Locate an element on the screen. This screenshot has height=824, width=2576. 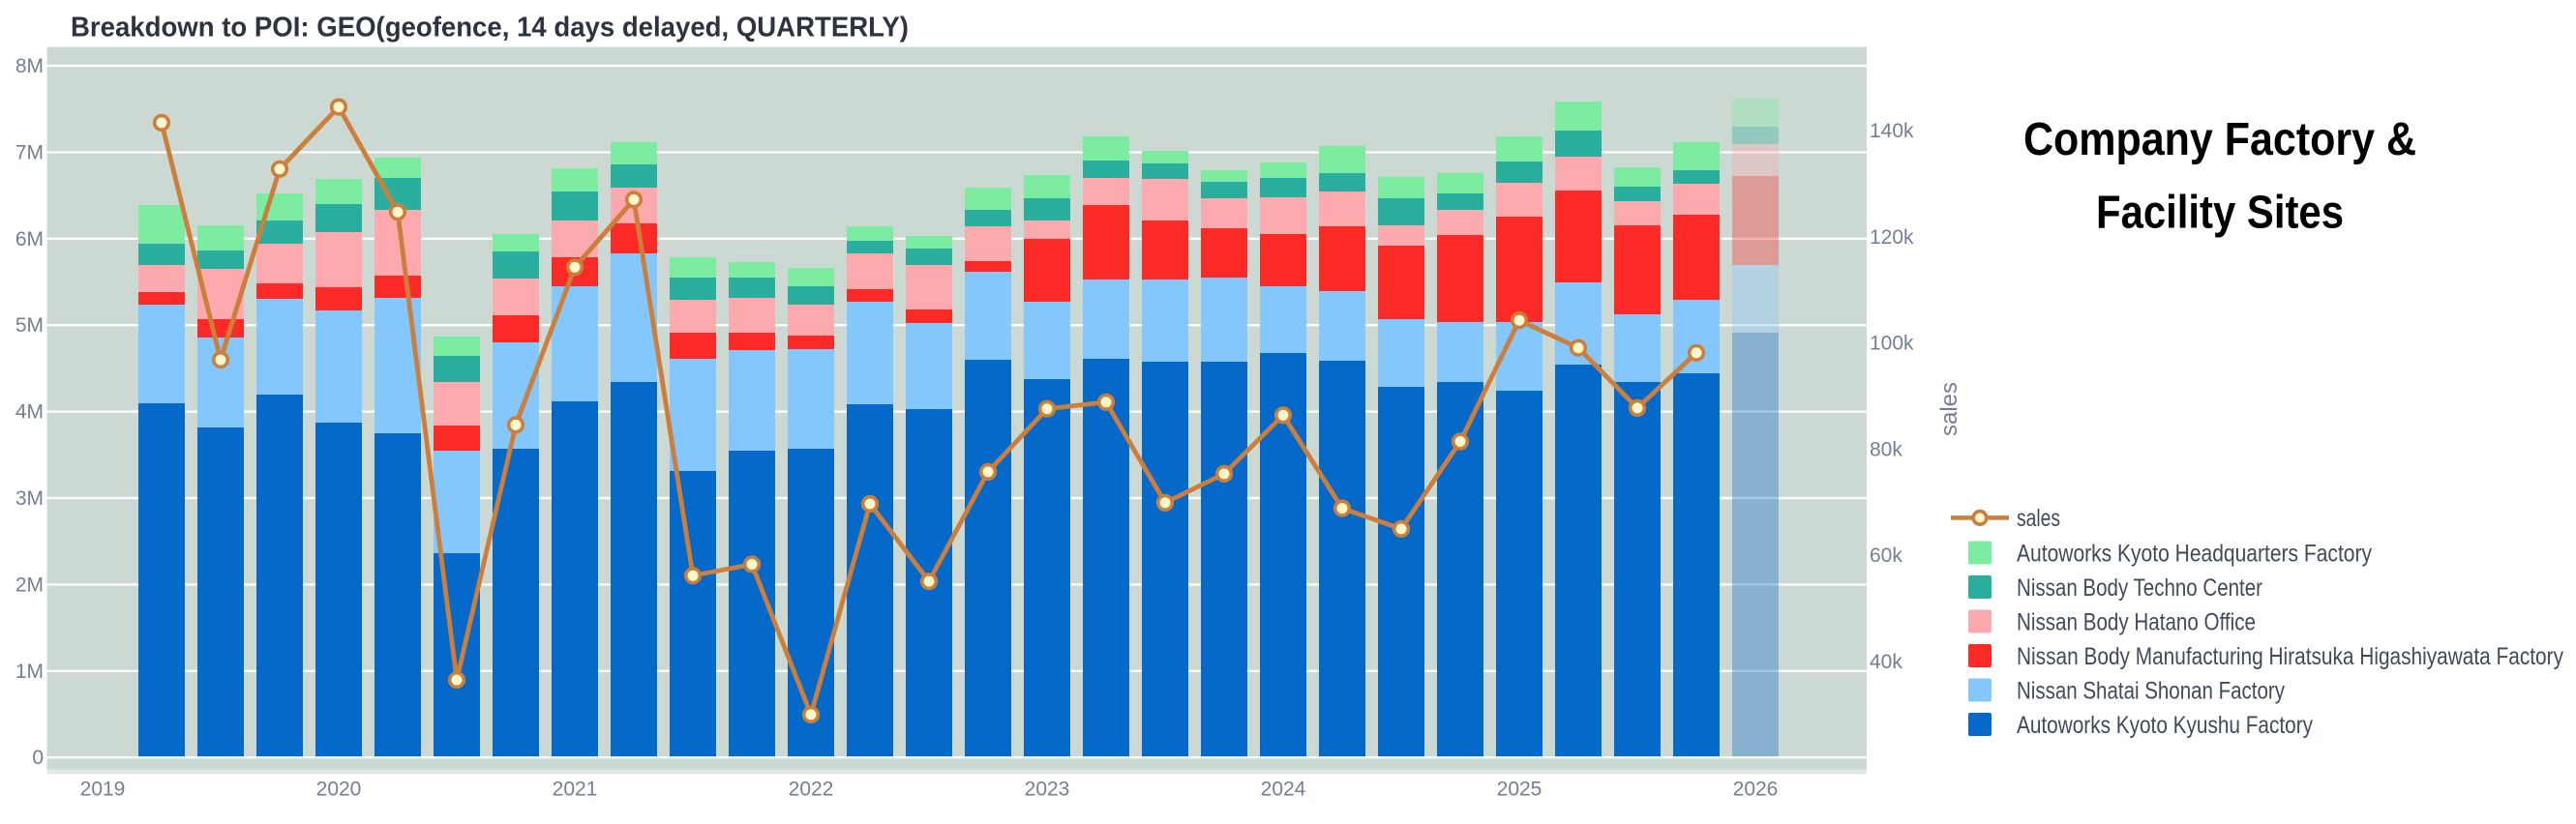
svg-text: 2M is located at coordinates (29, 585).